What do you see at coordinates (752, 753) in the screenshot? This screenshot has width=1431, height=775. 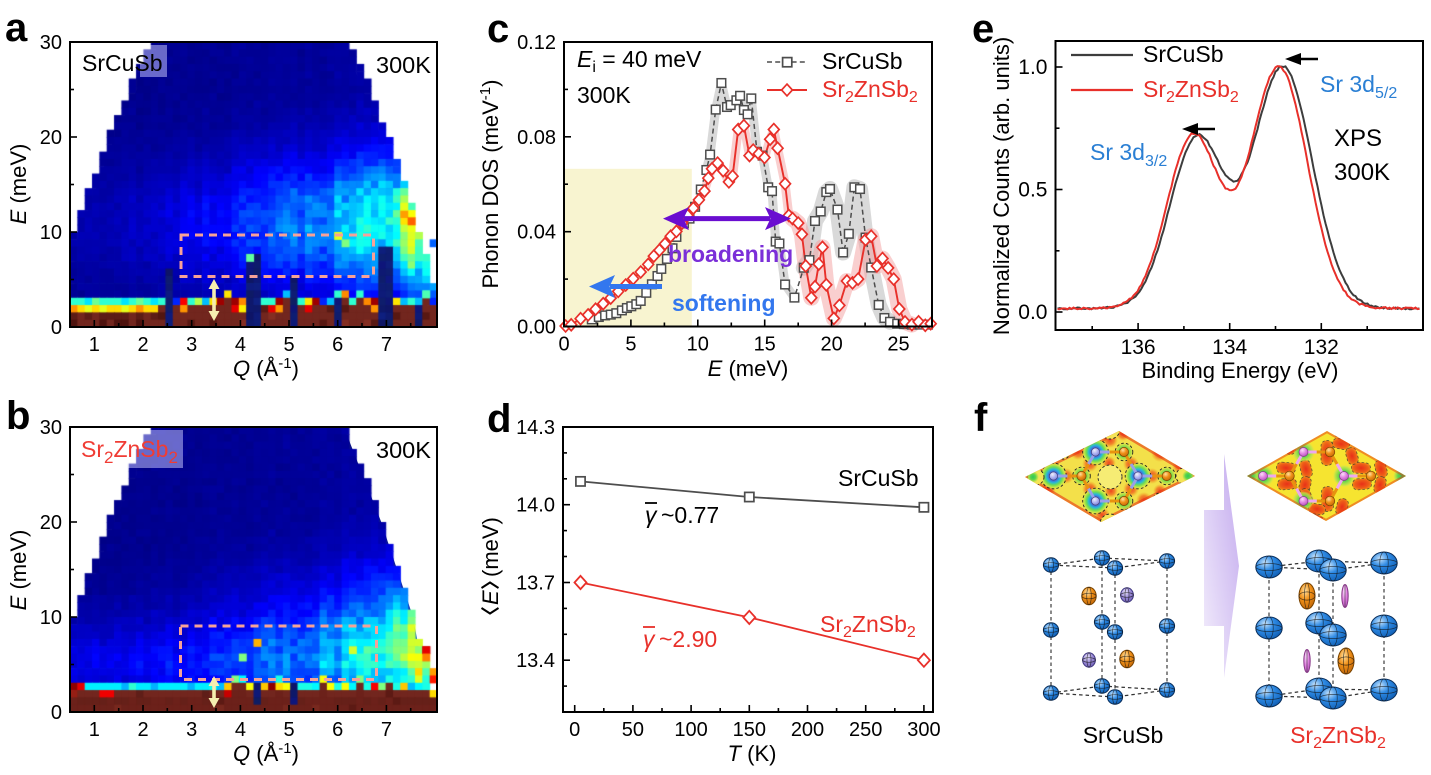 I see `svg-text: T (K)` at bounding box center [752, 753].